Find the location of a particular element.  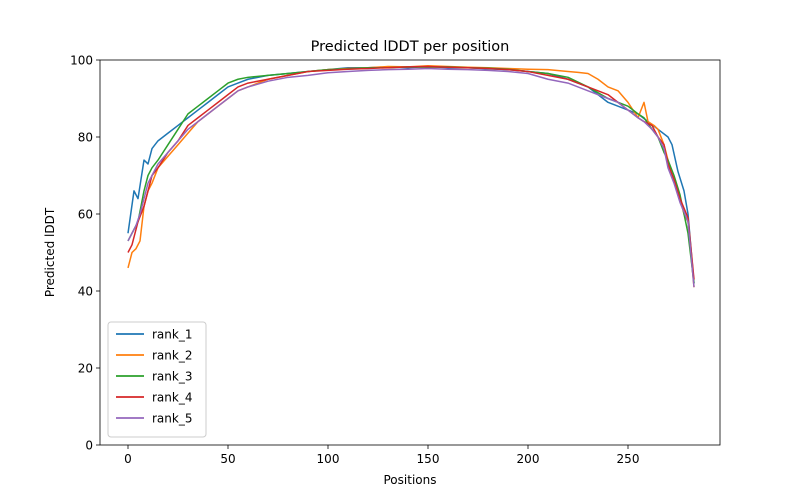

y-tick-label: 40 is located at coordinates (85, 292).